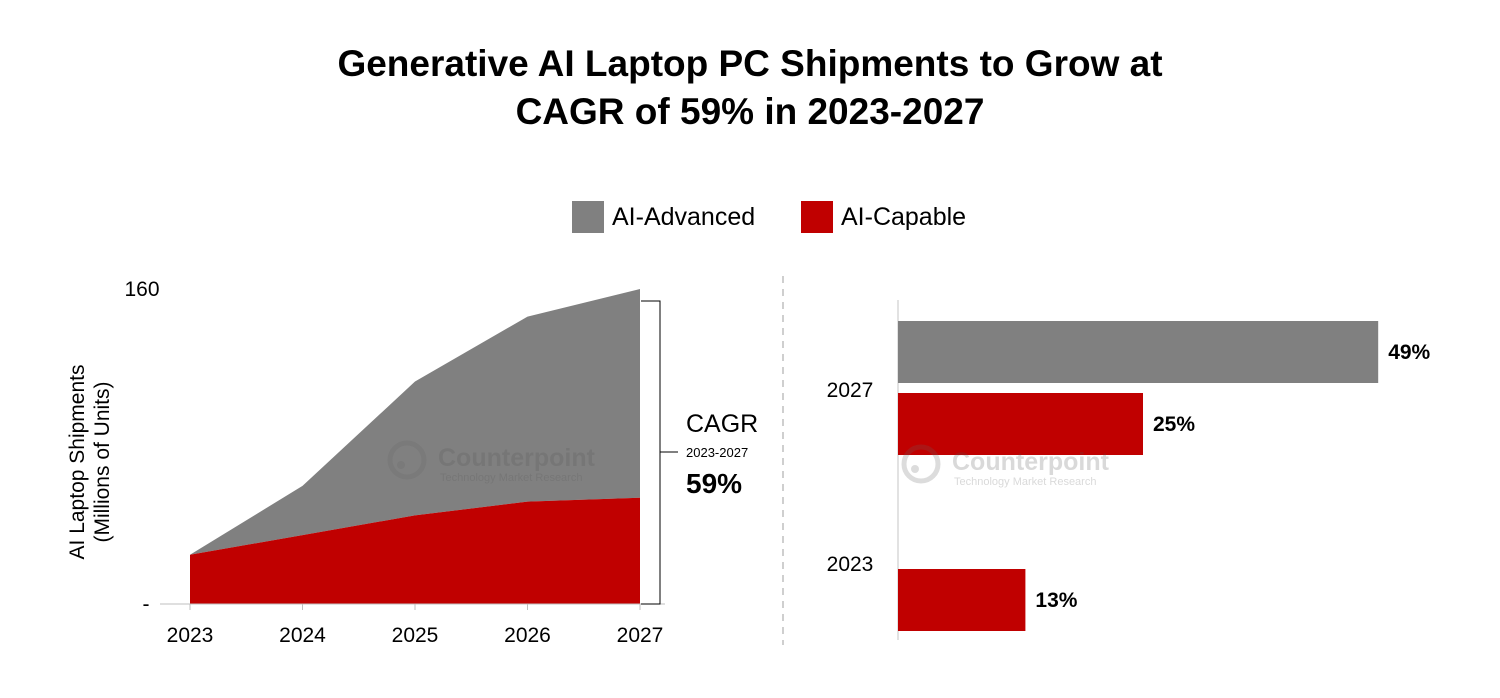  I want to click on x-tick-label-2027: 2027, so click(640, 635).